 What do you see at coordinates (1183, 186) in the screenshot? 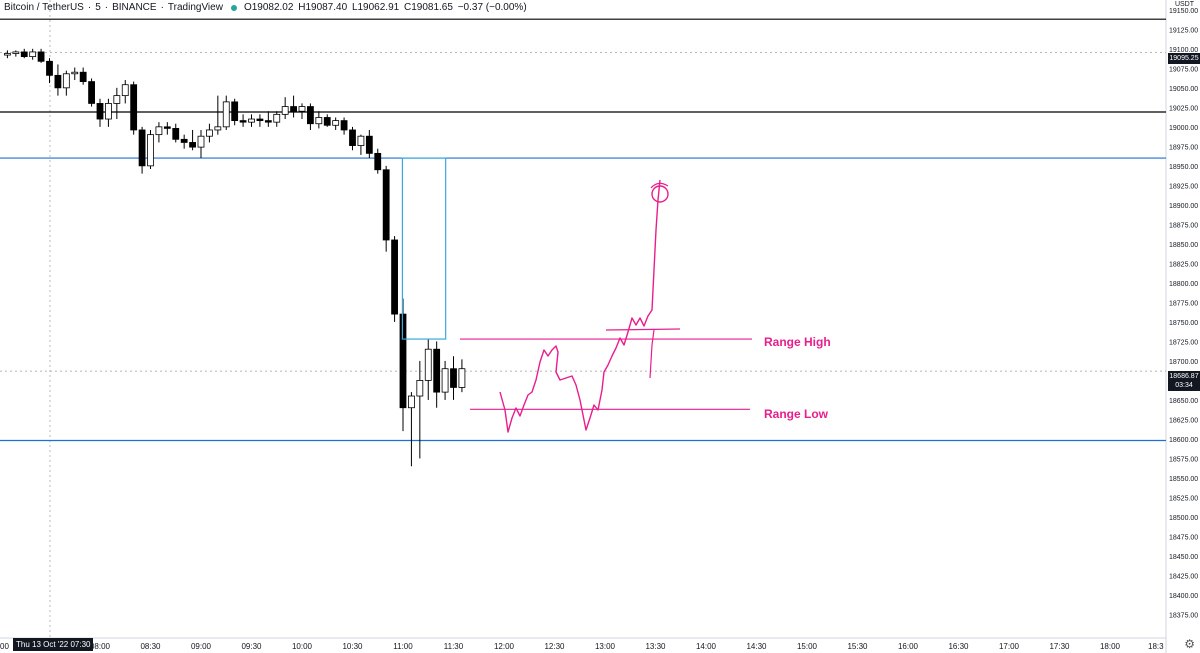
I see `y-tick-label: 18925.00` at bounding box center [1183, 186].